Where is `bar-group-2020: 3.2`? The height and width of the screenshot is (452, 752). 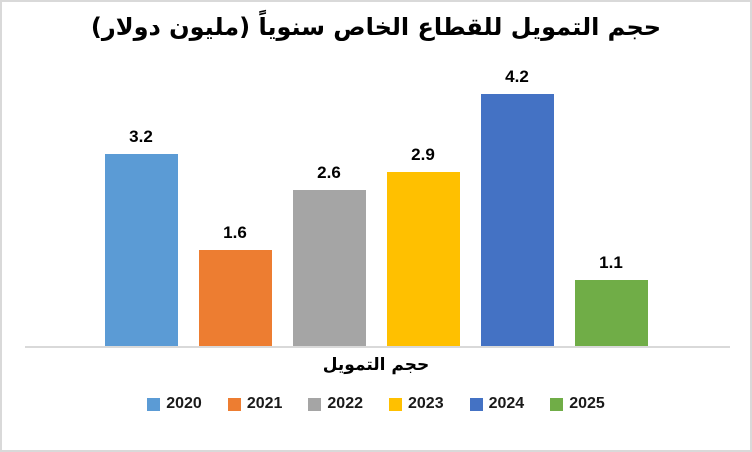
bar-group-2020: 3.2 is located at coordinates (141, 236).